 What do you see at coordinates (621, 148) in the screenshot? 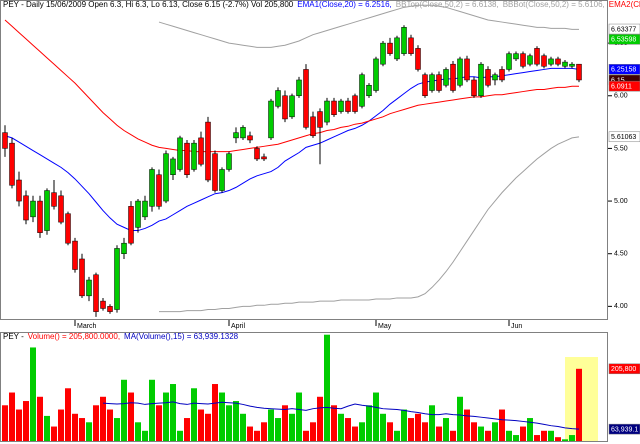
I see `y-tick-label: 5.50` at bounding box center [621, 148].